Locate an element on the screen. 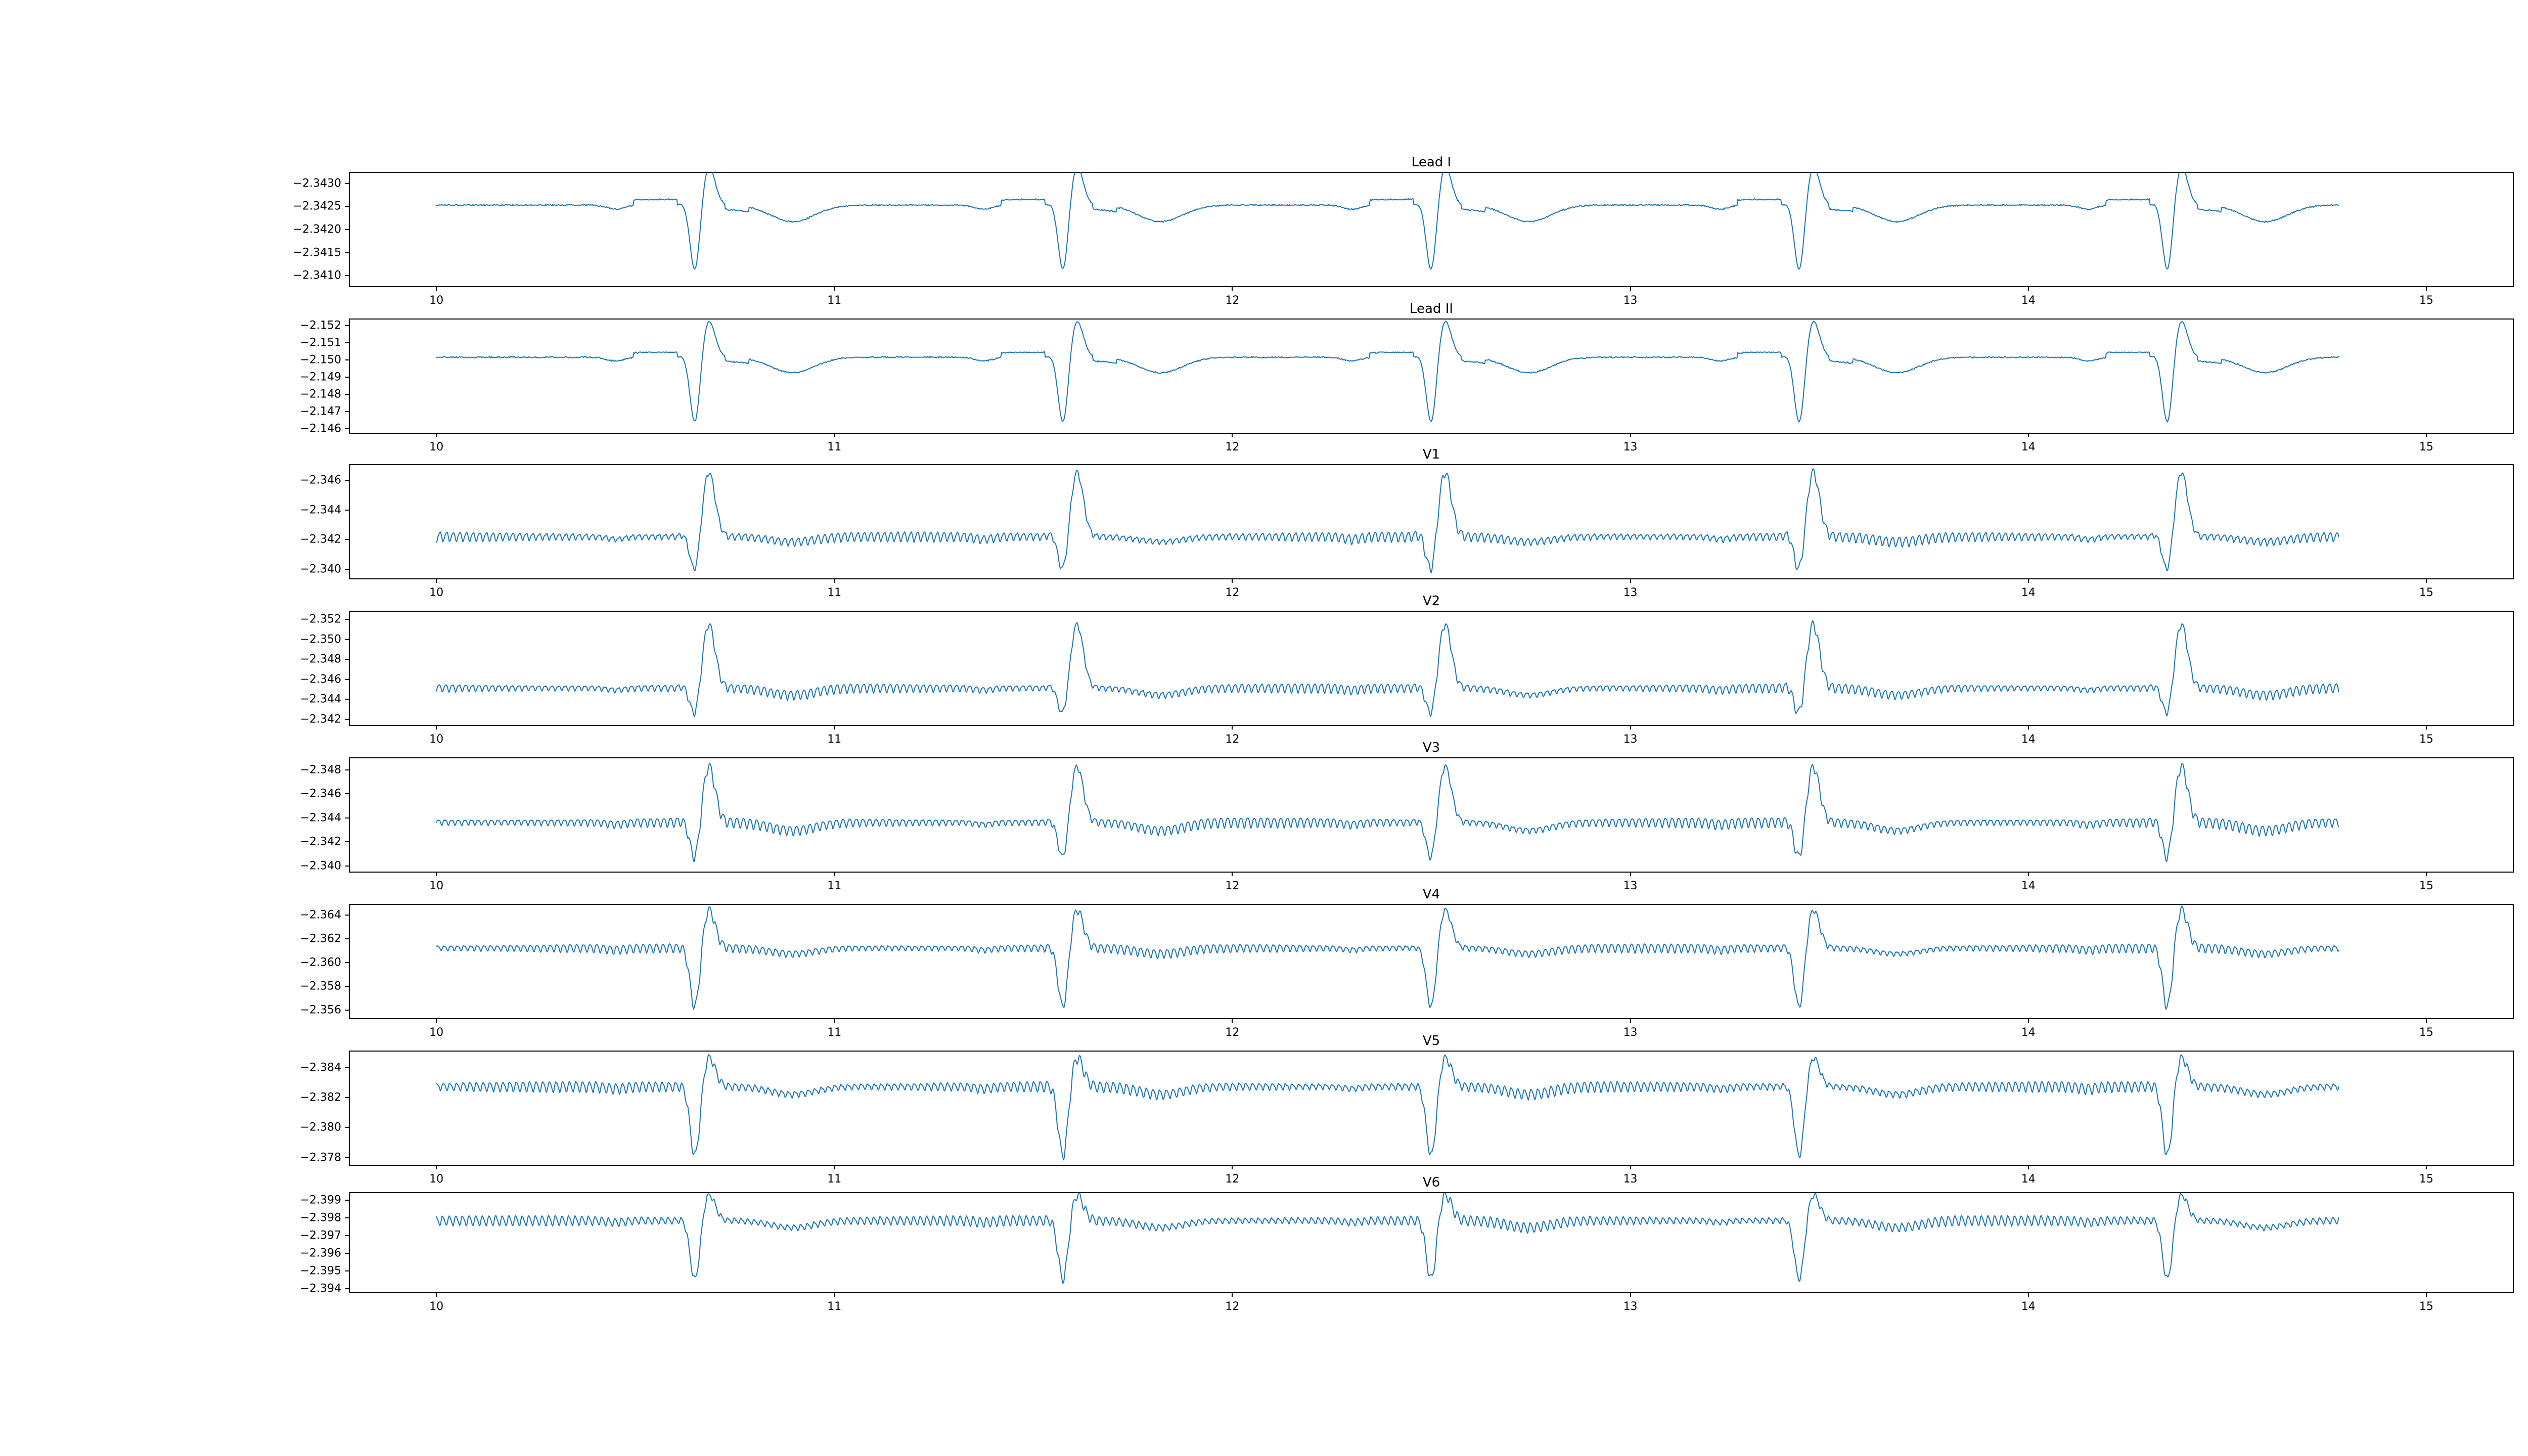 The image size is (2528, 1456). ecg-path-v2 is located at coordinates (1388, 668).